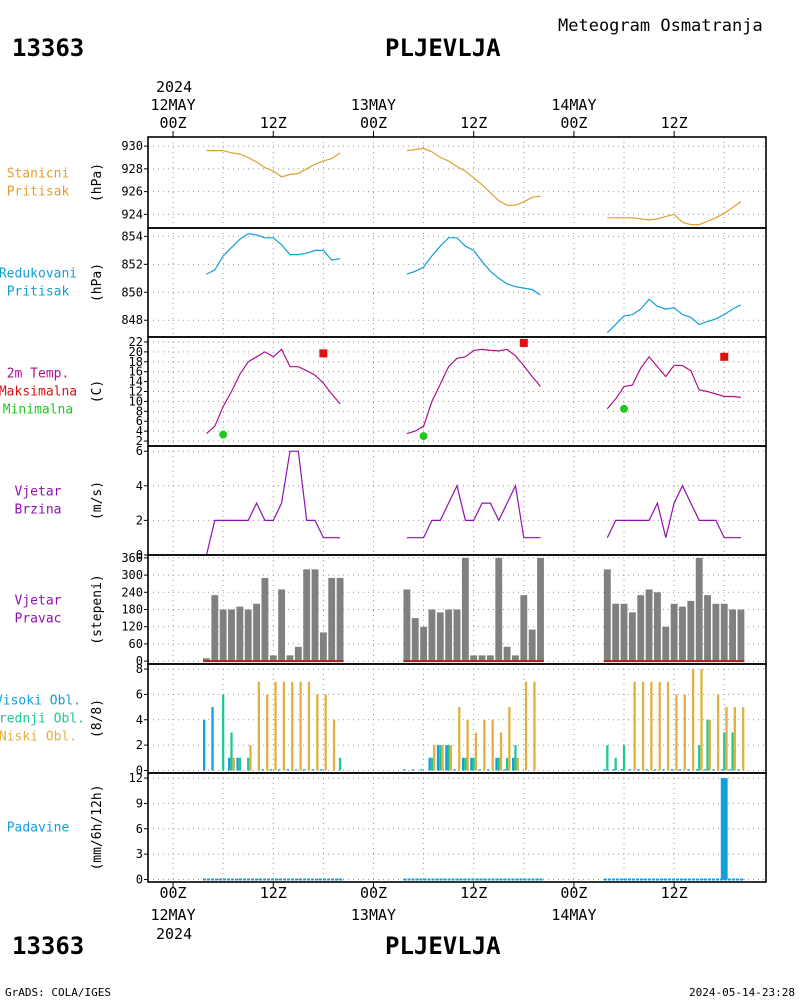 Image resolution: width=800 pixels, height=1000 pixels. Describe the element at coordinates (387, 56) in the screenshot. I see `header: 13363 PLJEVLJA Meteogram Osmatranja 2024` at that location.